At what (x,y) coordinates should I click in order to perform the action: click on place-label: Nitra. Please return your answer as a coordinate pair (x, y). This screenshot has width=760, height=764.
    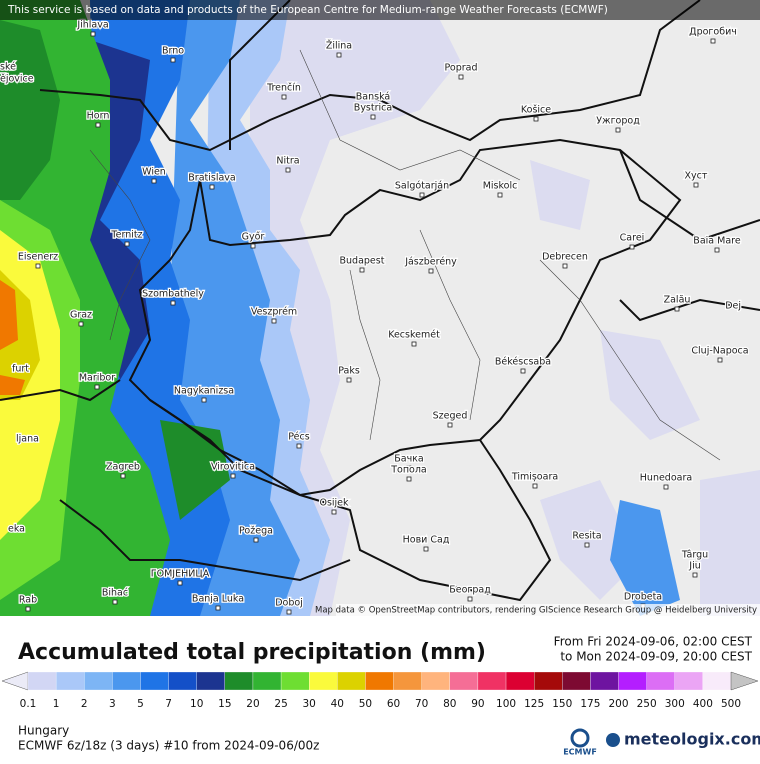
    Looking at the image, I should click on (287, 161).